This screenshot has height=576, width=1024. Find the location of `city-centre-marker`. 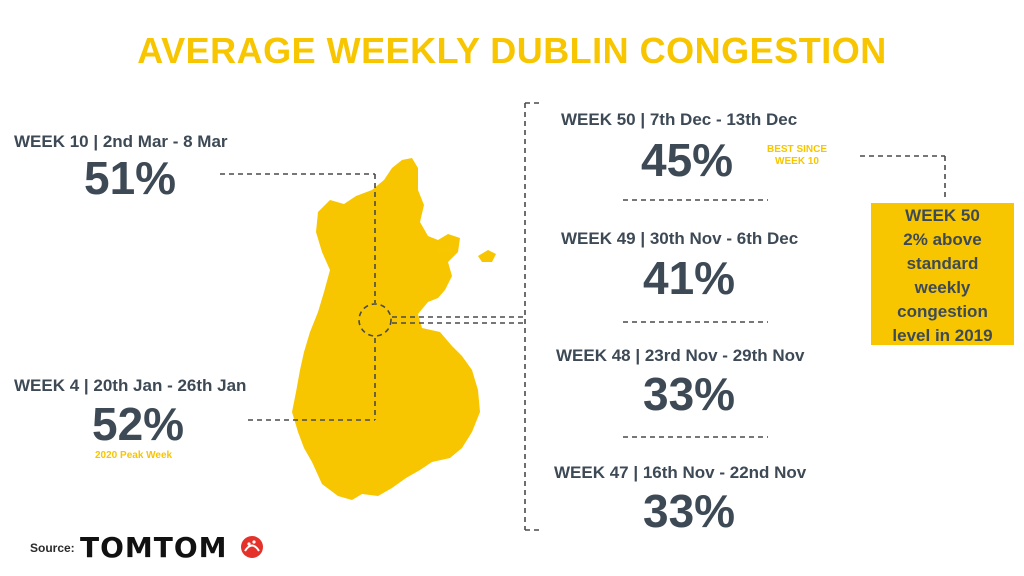

city-centre-marker is located at coordinates (375, 320).